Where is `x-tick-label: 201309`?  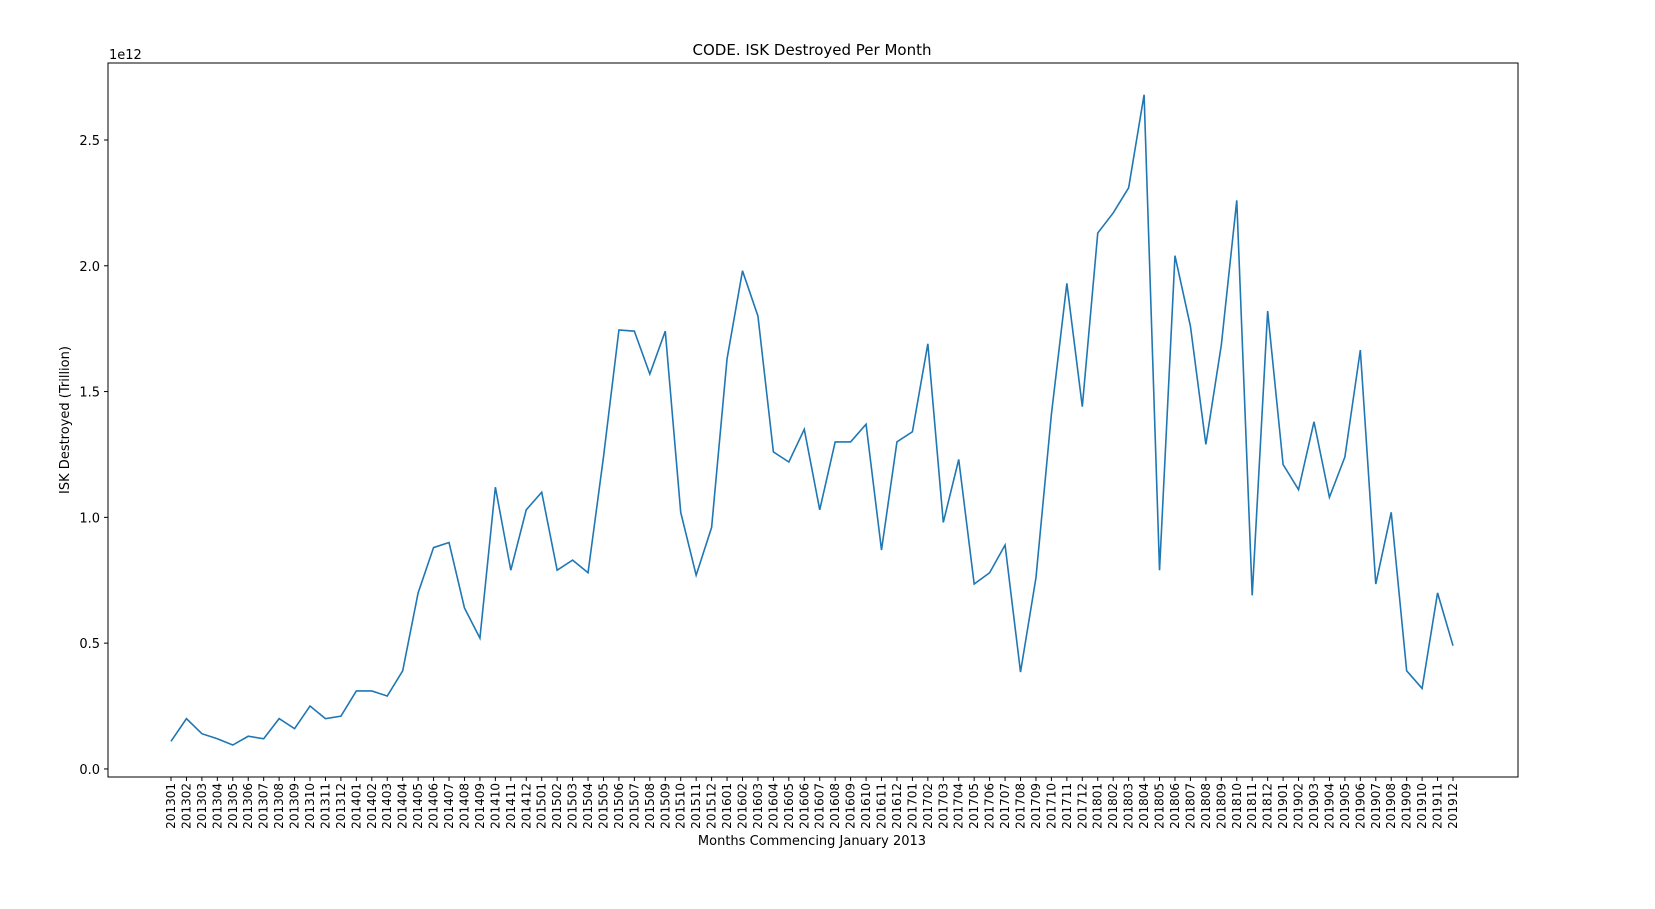
x-tick-label: 201309 is located at coordinates (295, 806).